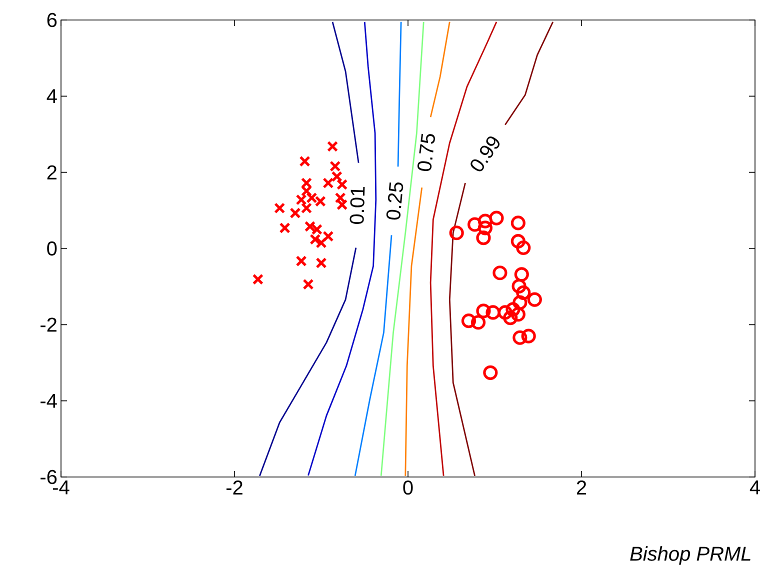 This screenshot has width=767, height=571. What do you see at coordinates (690, 555) in the screenshot?
I see `text: Bishop PRML` at bounding box center [690, 555].